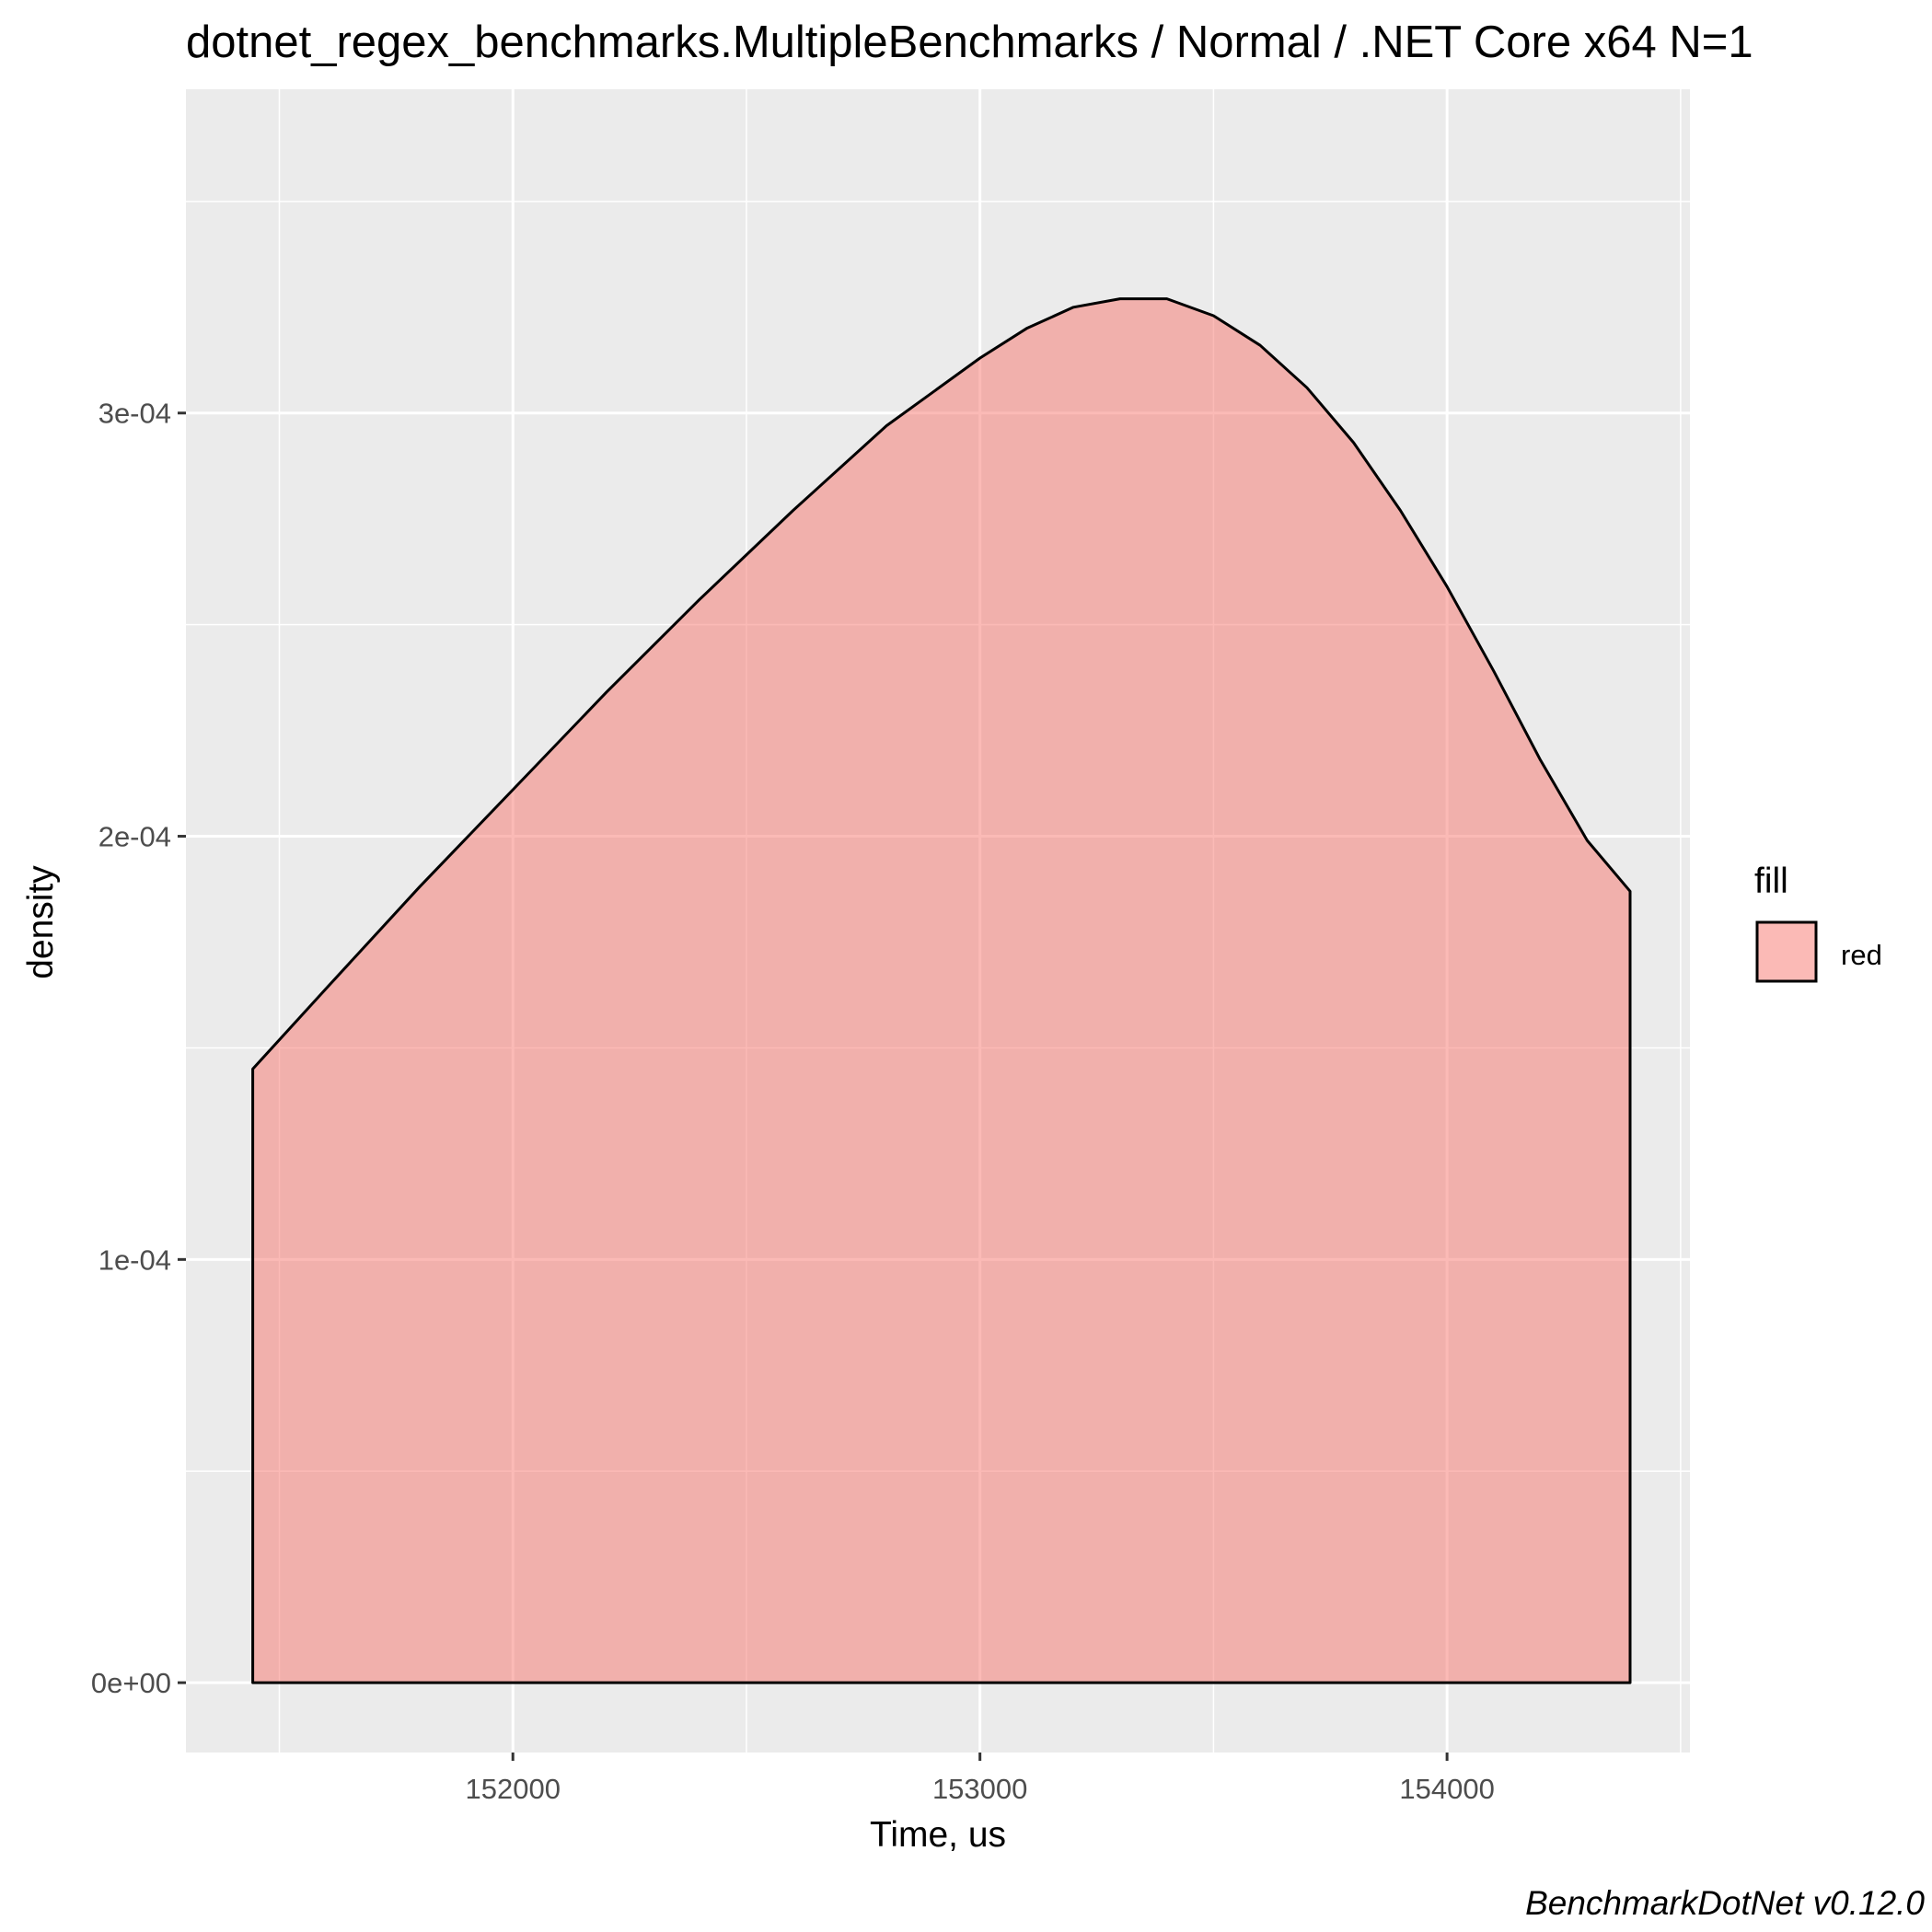  Describe the element at coordinates (131, 1683) in the screenshot. I see `y-tick-label: 0e+00` at that location.